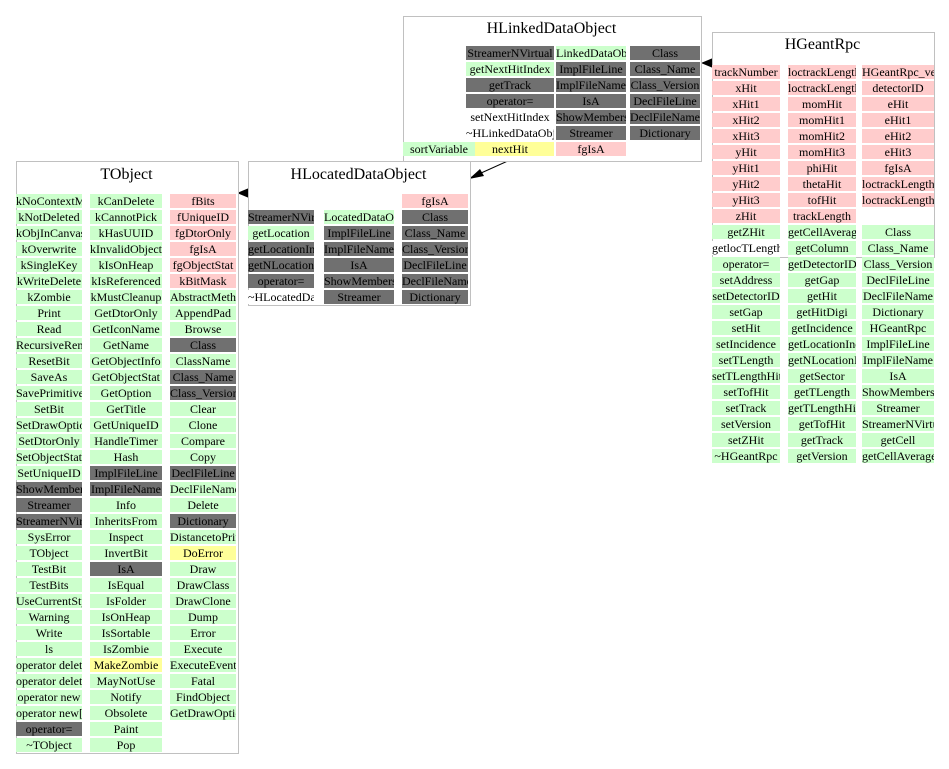  I want to click on member-hlinked-col1-2: getTrack, so click(510, 85).